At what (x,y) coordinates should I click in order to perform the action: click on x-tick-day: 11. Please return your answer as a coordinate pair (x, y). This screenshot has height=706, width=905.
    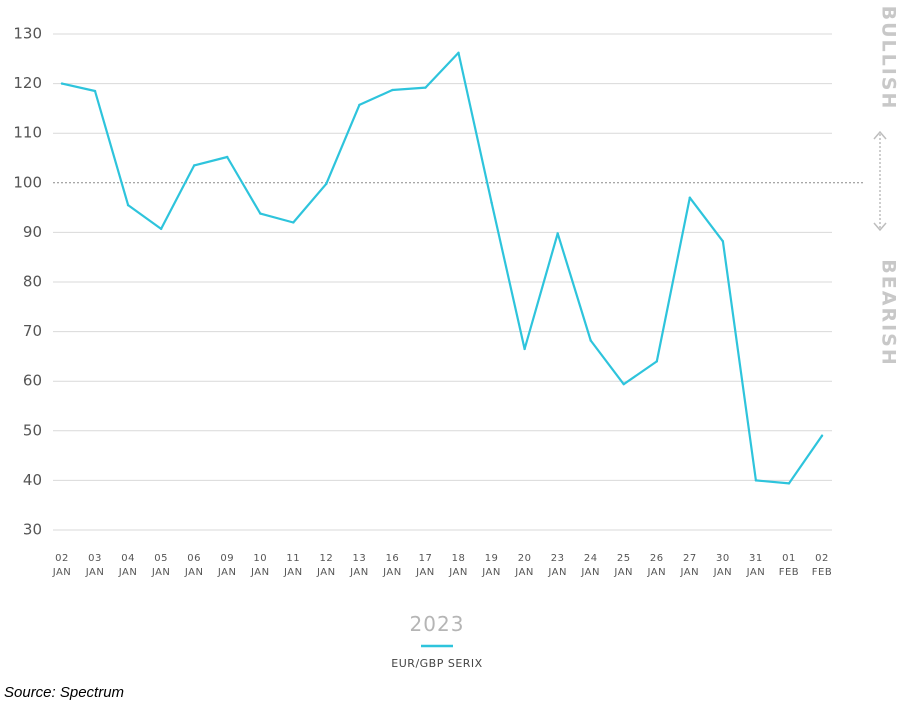
    Looking at the image, I should click on (293, 558).